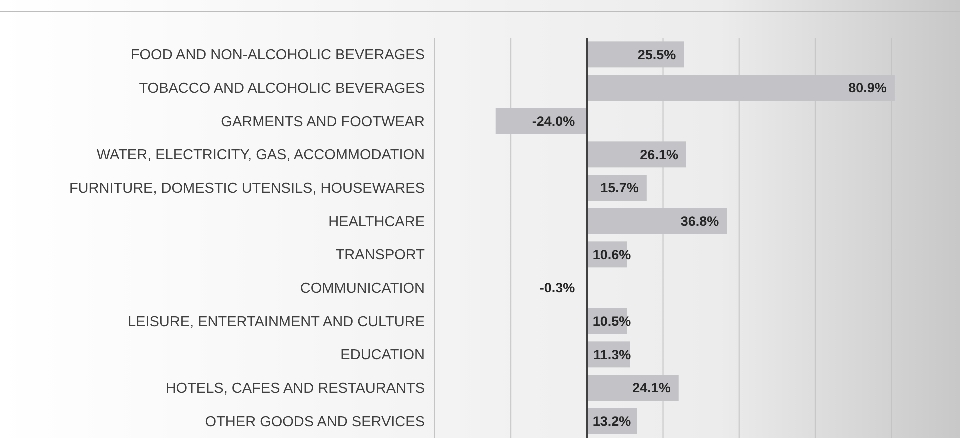  What do you see at coordinates (659, 154) in the screenshot?
I see `data-label: 26.1%` at bounding box center [659, 154].